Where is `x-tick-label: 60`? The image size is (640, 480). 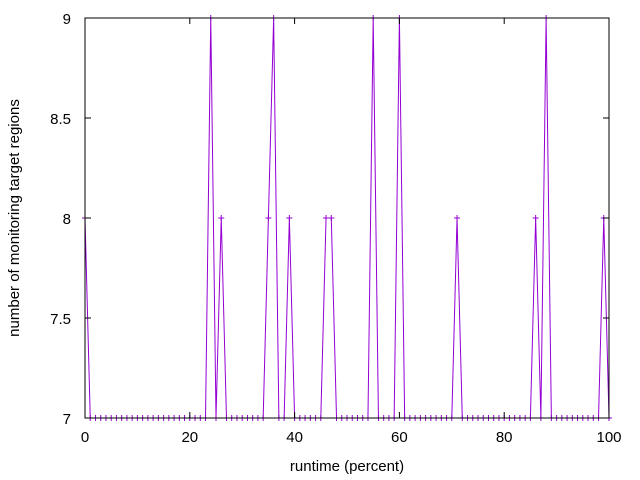 x-tick-label: 60 is located at coordinates (399, 437).